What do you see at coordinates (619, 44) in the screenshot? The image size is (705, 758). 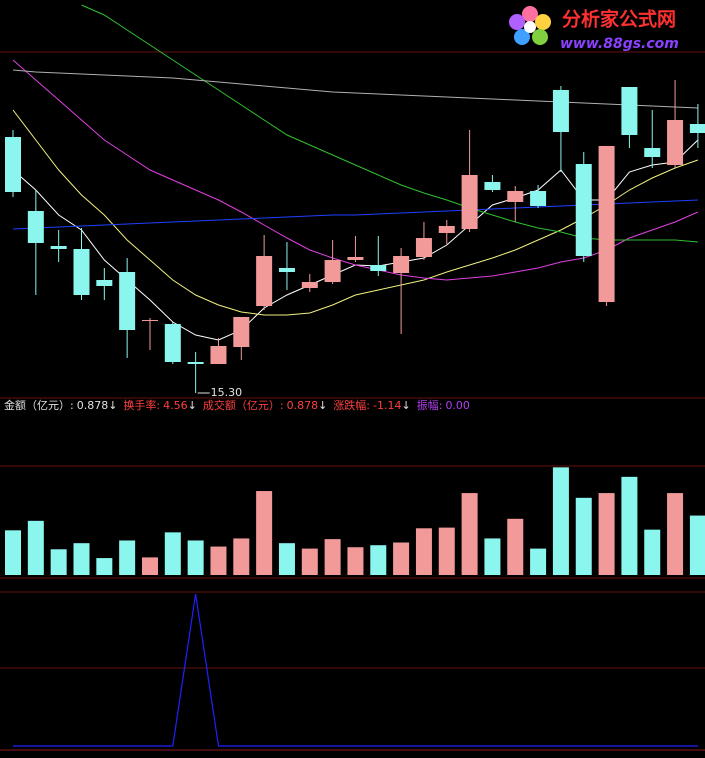 I see `watermark-url: www.88gs.com` at bounding box center [619, 44].